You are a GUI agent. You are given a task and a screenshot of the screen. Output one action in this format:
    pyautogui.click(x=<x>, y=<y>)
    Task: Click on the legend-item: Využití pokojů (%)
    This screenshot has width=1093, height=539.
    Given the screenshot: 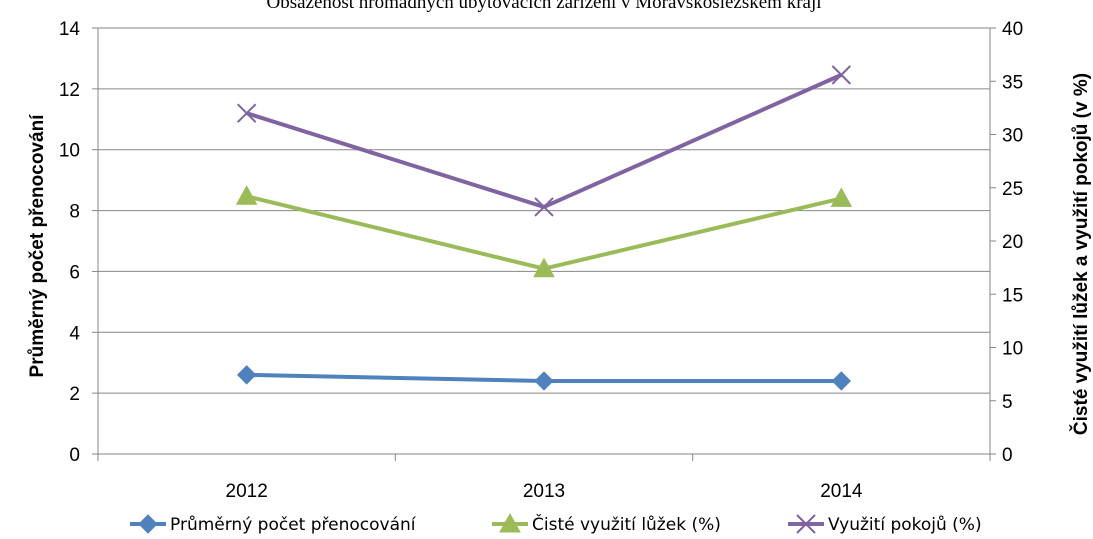 What is the action you would take?
    pyautogui.click(x=885, y=525)
    